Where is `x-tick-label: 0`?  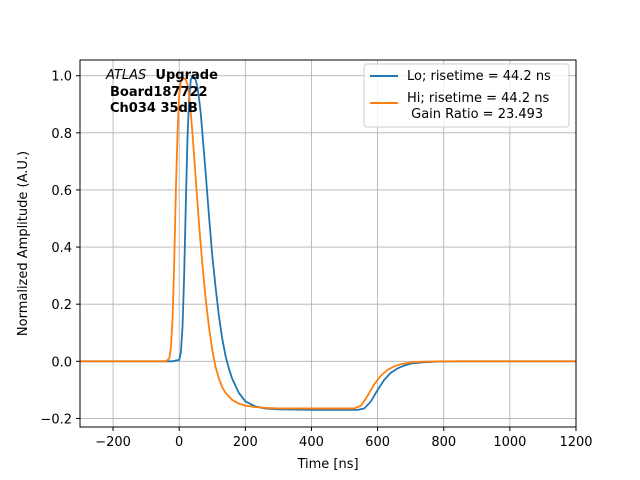 x-tick-label: 0 is located at coordinates (179, 442).